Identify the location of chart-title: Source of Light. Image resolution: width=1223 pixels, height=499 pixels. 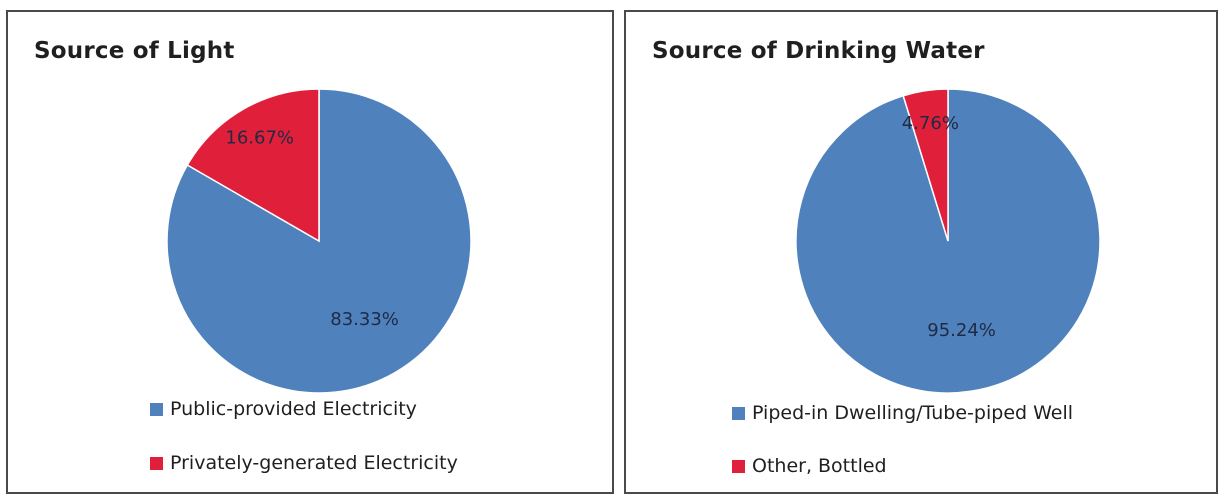
(134, 51).